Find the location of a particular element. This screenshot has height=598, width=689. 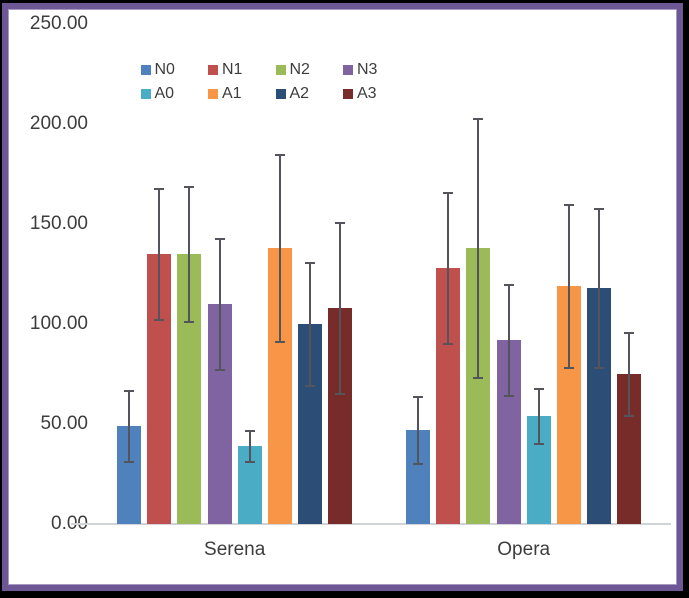

error-bar-opera-a2 is located at coordinates (599, 287).